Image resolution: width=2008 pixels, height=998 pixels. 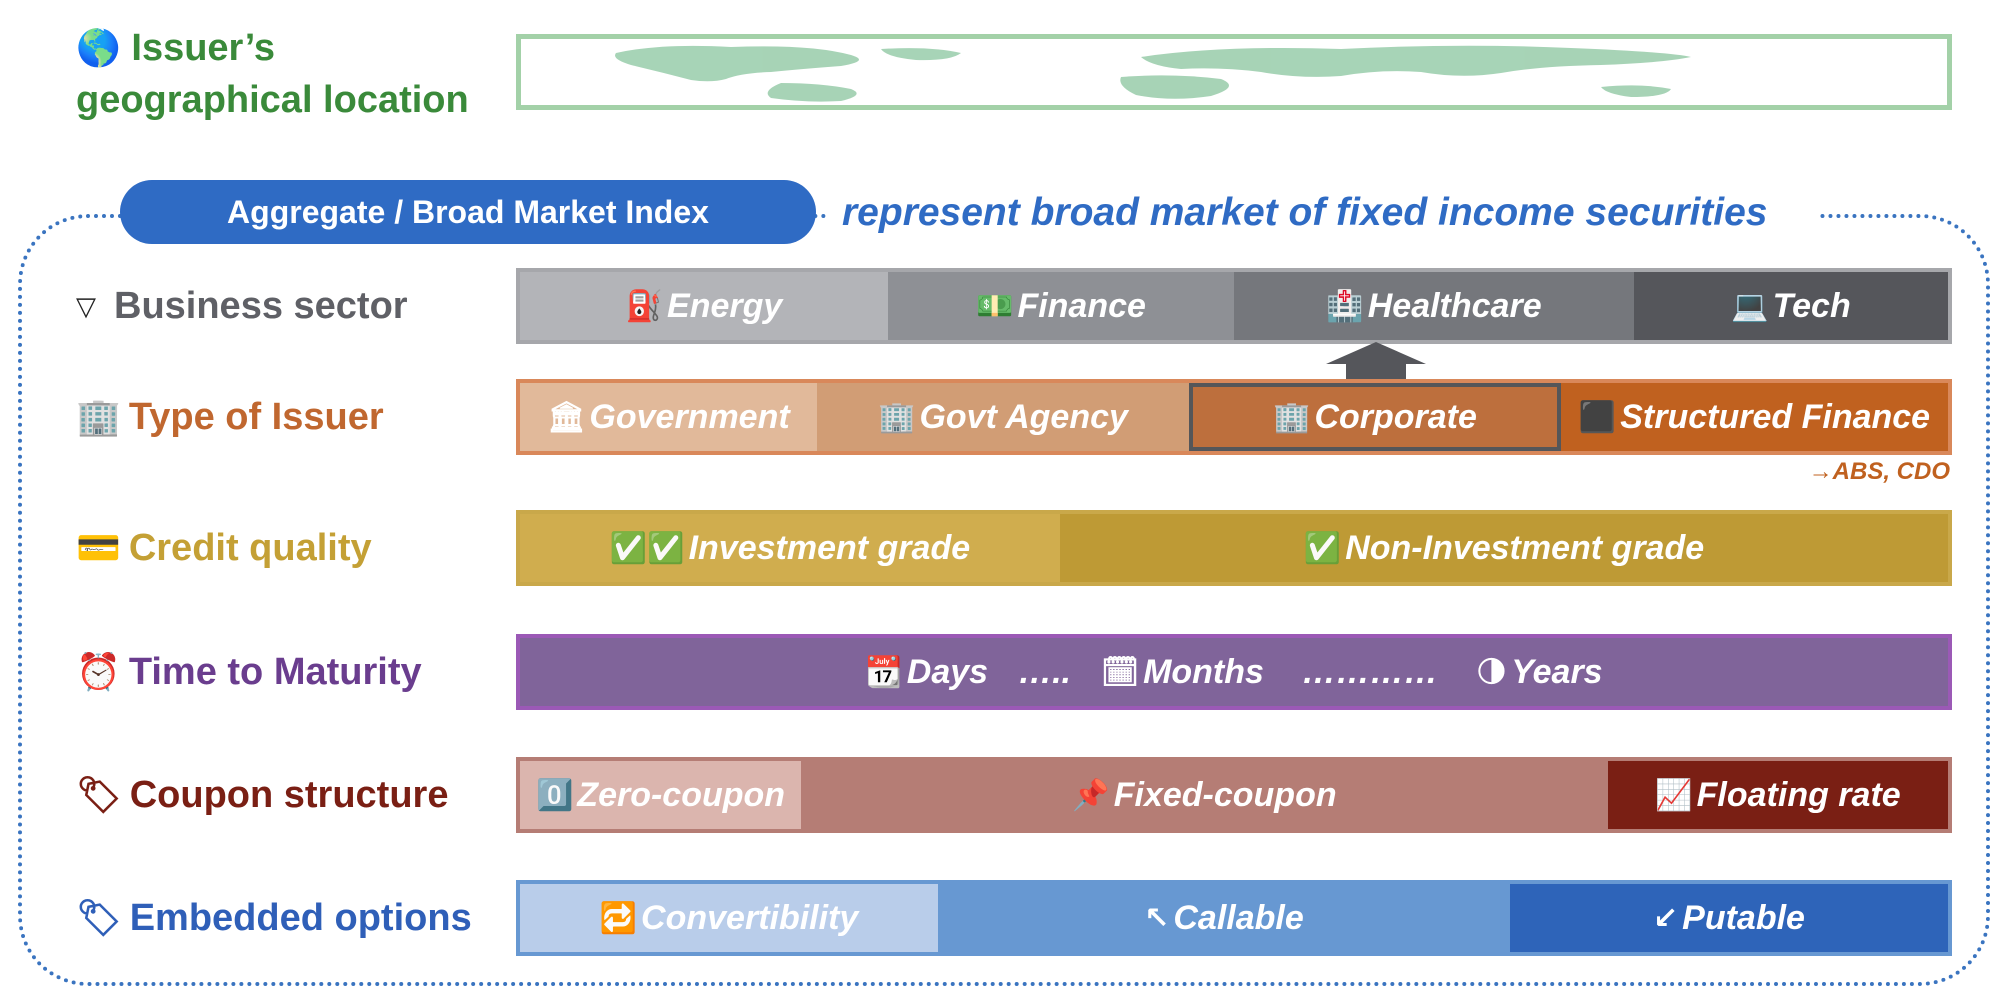 What do you see at coordinates (1491, 672) in the screenshot?
I see `moon-icon: 🌗` at bounding box center [1491, 672].